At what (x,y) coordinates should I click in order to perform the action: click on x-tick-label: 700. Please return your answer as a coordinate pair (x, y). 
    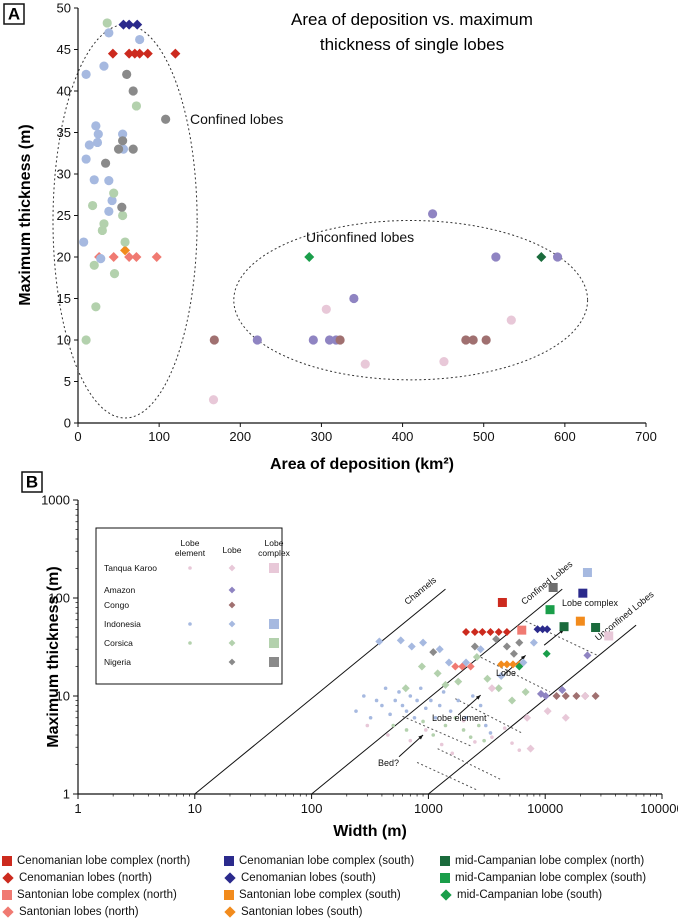
    Looking at the image, I should click on (646, 436).